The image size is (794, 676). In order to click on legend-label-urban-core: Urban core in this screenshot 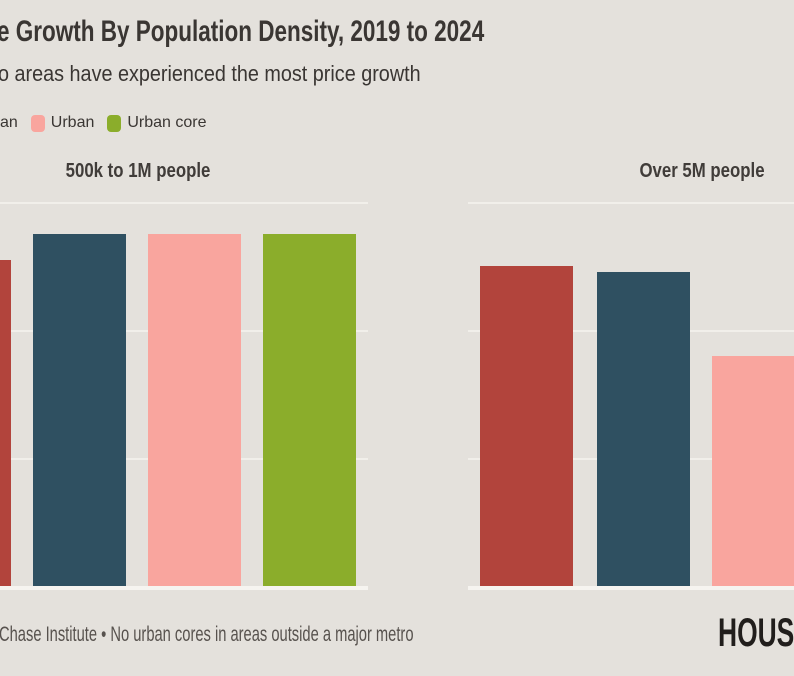, I will do `click(167, 122)`.